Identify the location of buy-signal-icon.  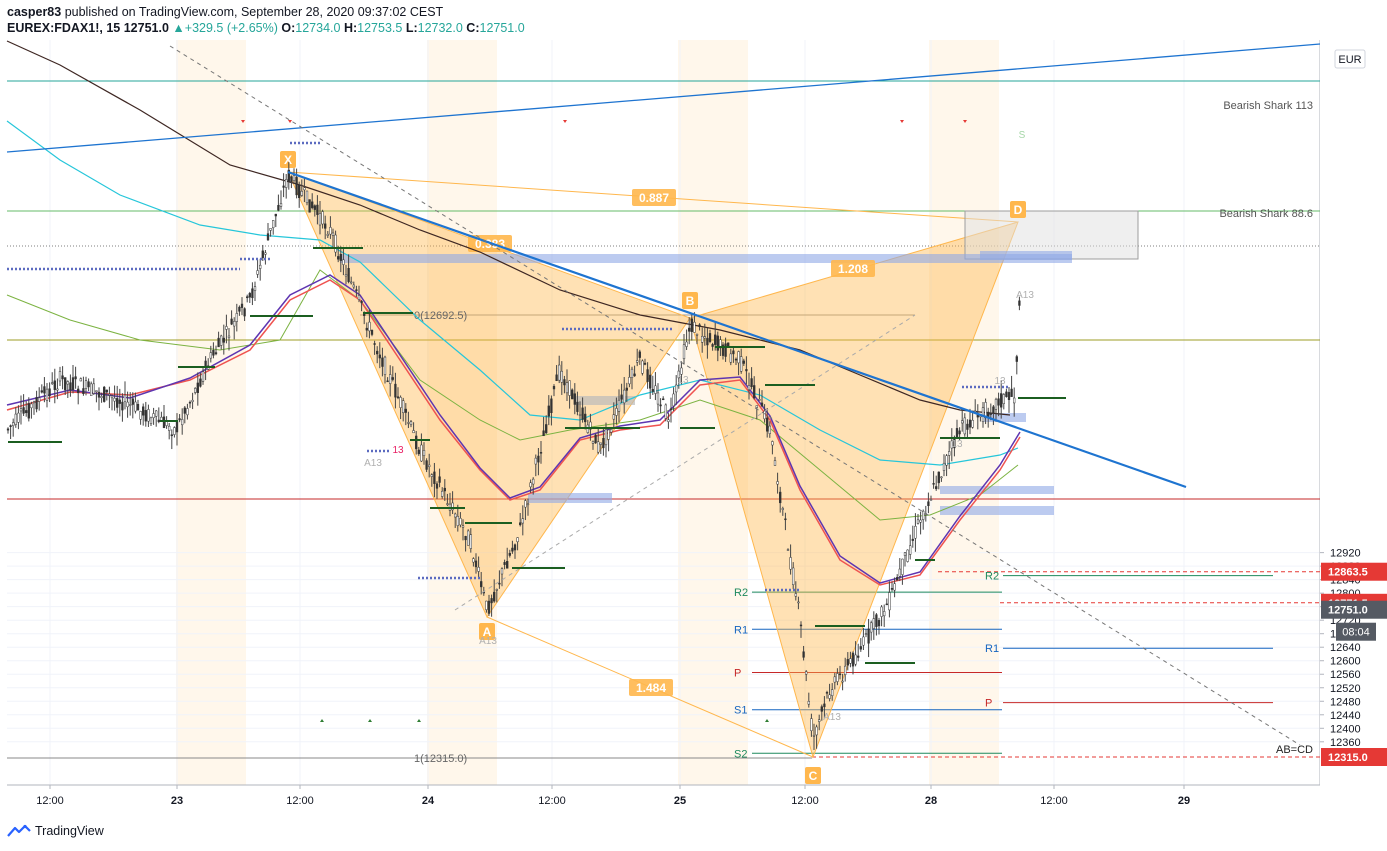
(767, 720).